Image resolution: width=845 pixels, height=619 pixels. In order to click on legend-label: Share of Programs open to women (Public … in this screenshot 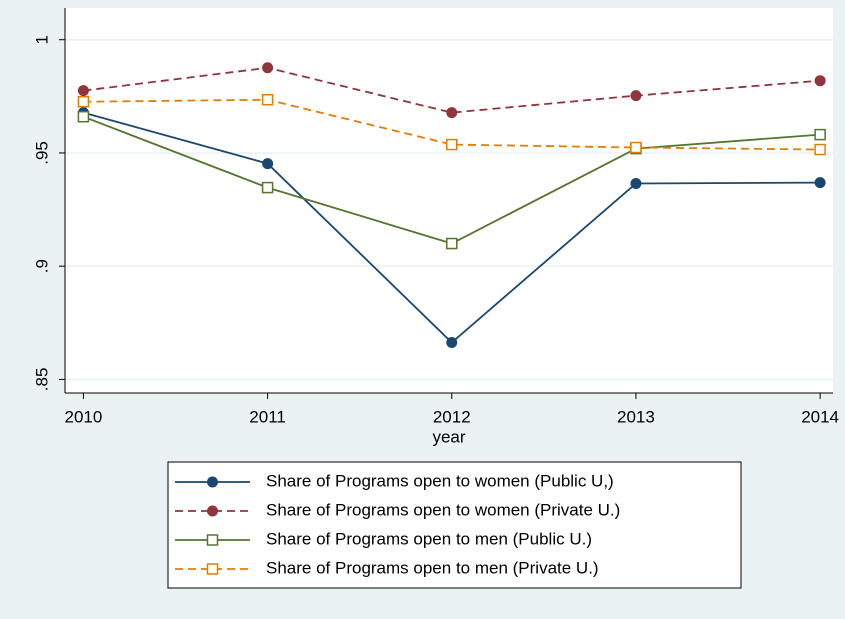, I will do `click(440, 480)`.